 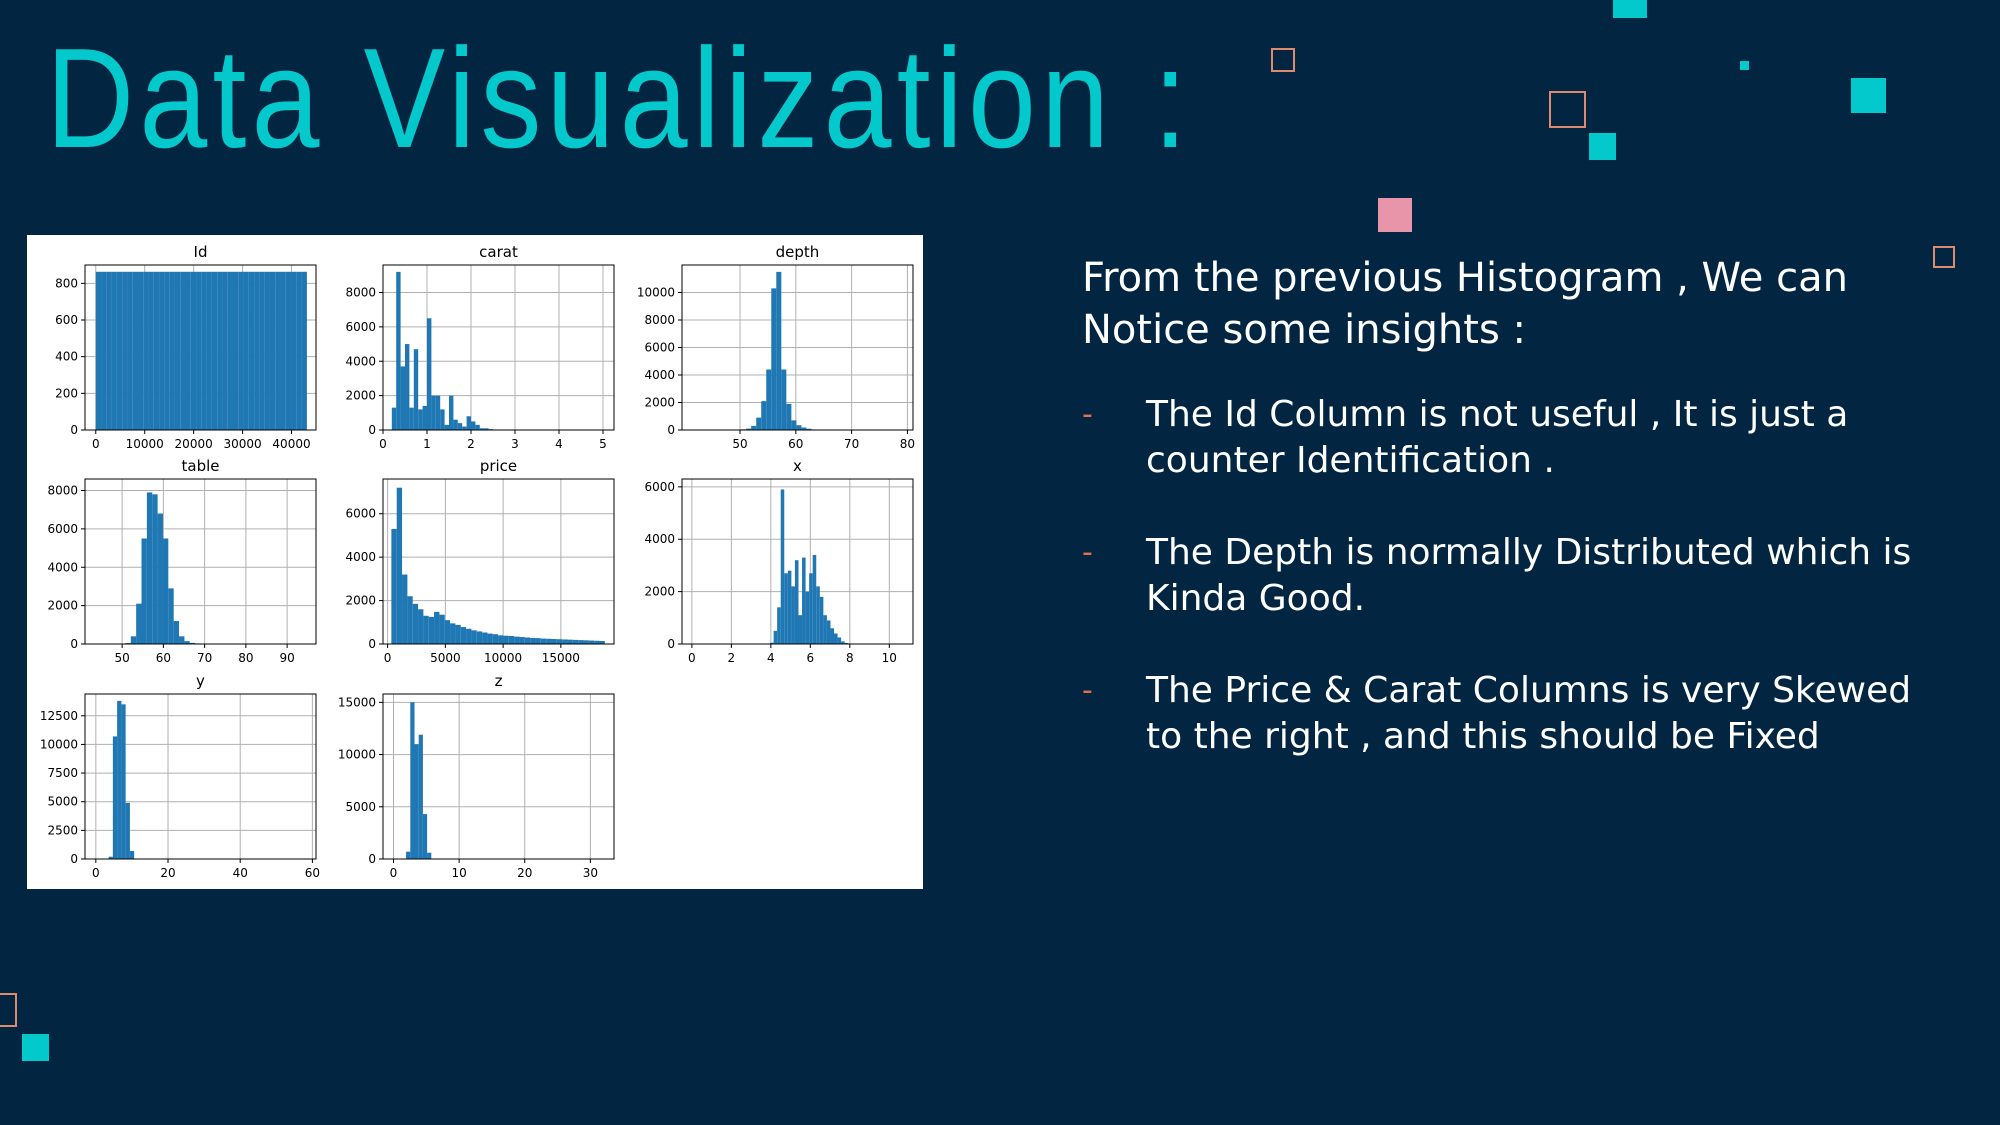 I want to click on y-tick-label: 7500, so click(x=62, y=773).